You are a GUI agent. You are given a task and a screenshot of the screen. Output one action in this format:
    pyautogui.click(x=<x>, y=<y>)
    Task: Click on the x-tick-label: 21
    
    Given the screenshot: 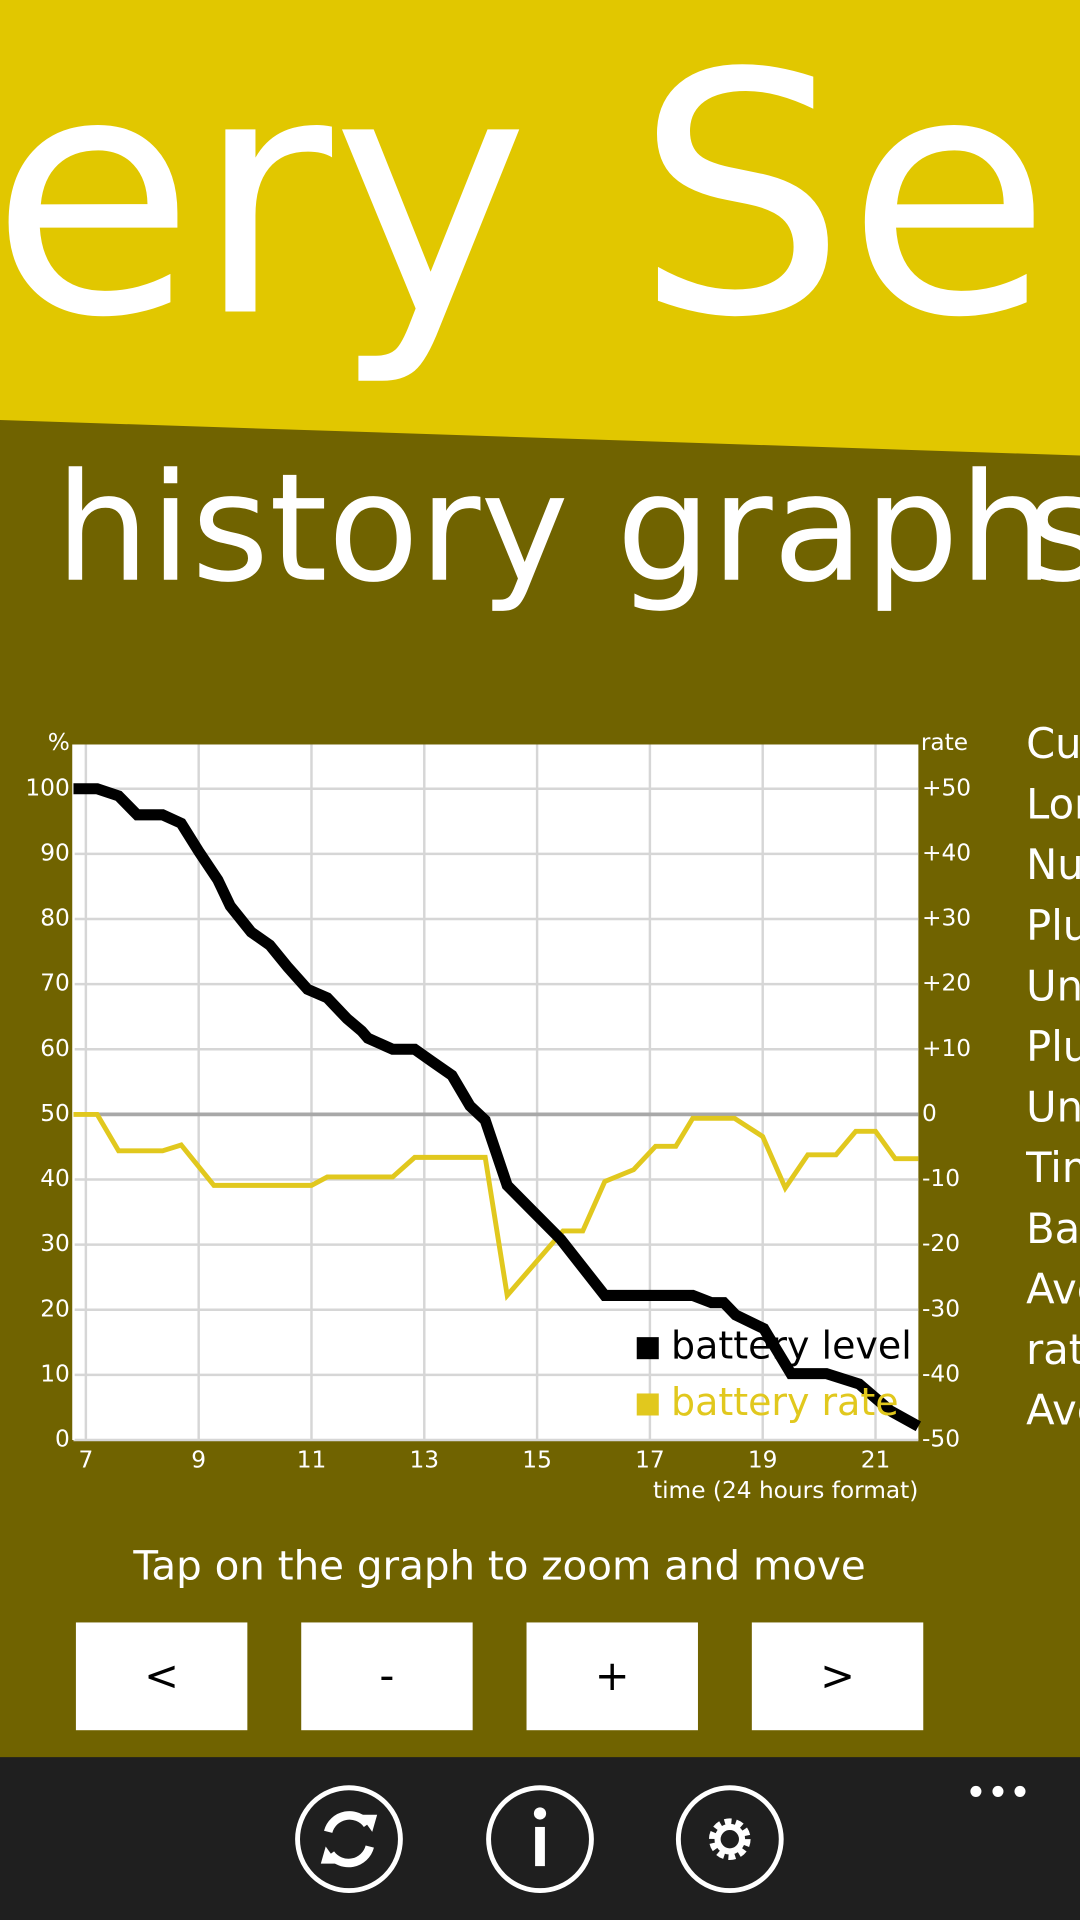 What is the action you would take?
    pyautogui.click(x=876, y=1459)
    